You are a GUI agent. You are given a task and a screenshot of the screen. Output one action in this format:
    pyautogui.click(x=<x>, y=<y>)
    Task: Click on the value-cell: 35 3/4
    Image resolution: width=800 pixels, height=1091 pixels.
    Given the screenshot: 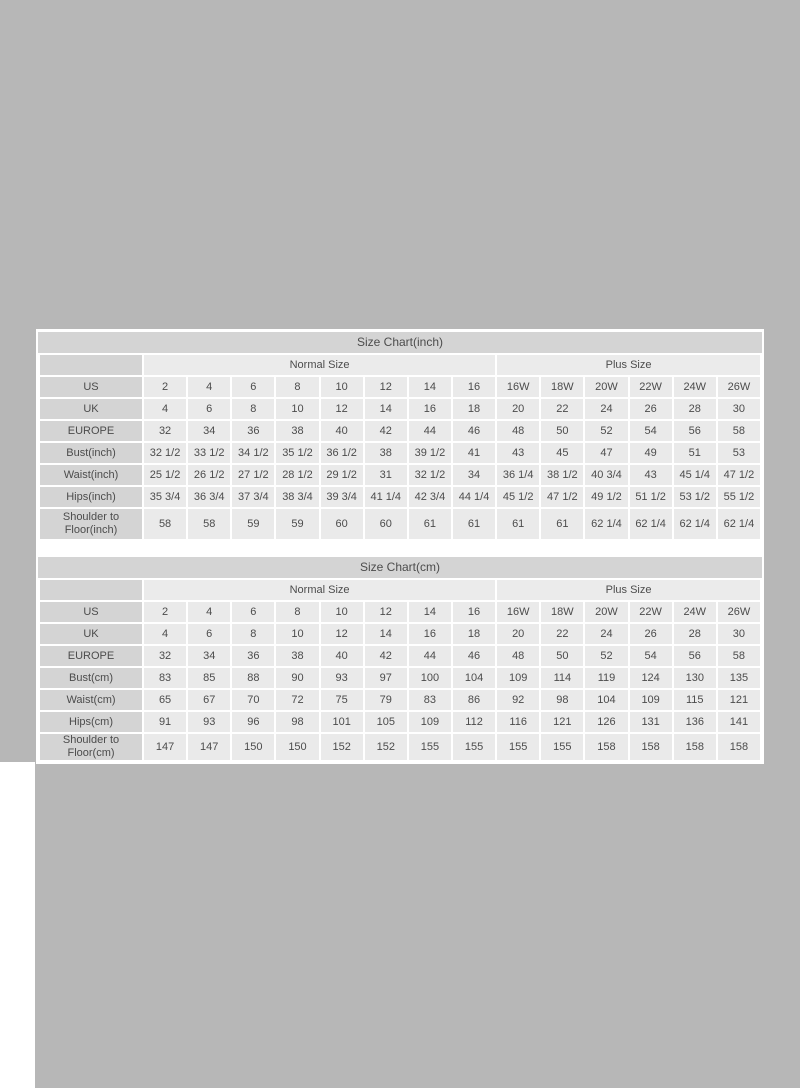 What is the action you would take?
    pyautogui.click(x=165, y=497)
    